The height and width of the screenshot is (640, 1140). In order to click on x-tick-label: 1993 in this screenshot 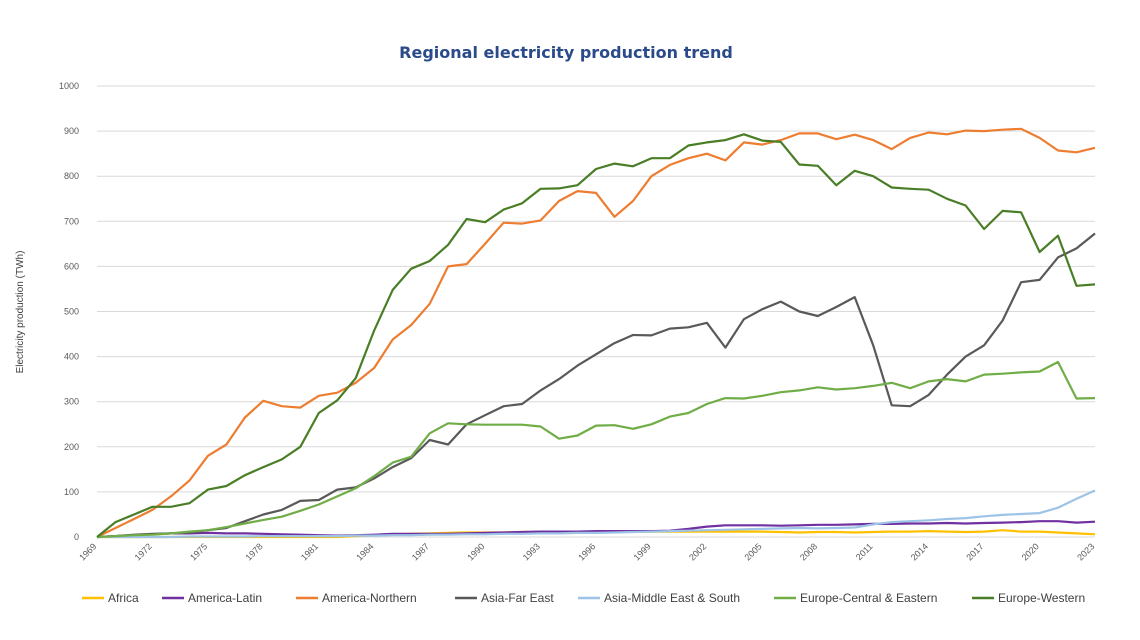, I will do `click(531, 551)`.